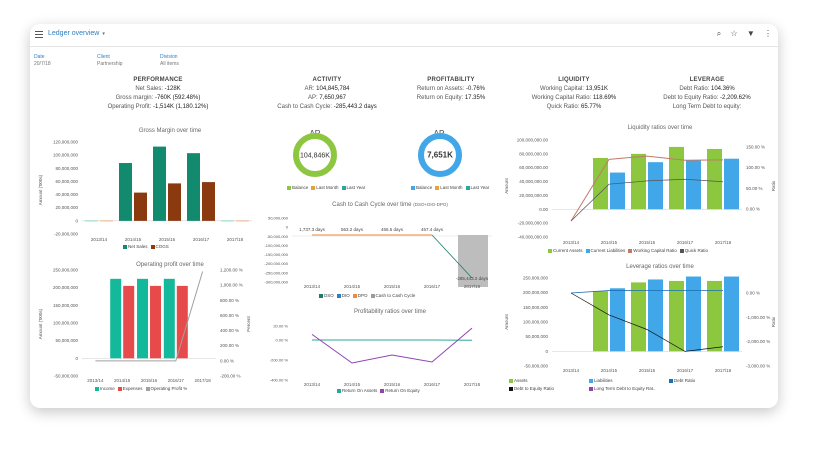 The height and width of the screenshot is (460, 820). I want to click on kpi-label: Debt Ratio:, so click(694, 89).